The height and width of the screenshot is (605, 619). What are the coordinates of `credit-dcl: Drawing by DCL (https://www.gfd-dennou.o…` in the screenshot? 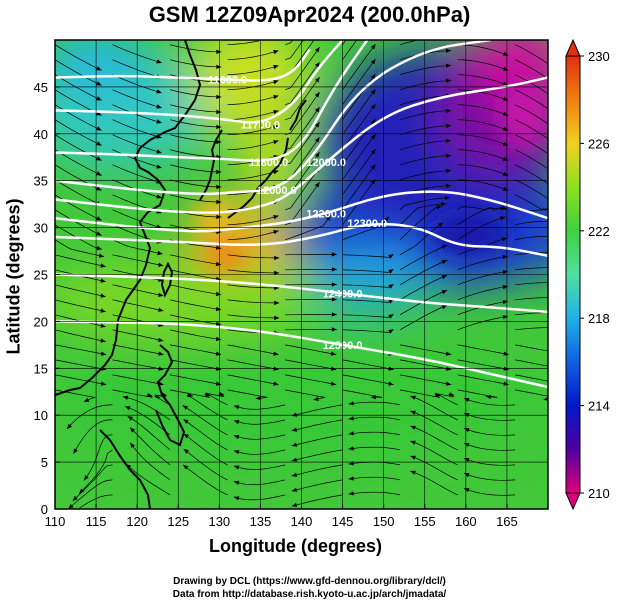 It's located at (309, 581).